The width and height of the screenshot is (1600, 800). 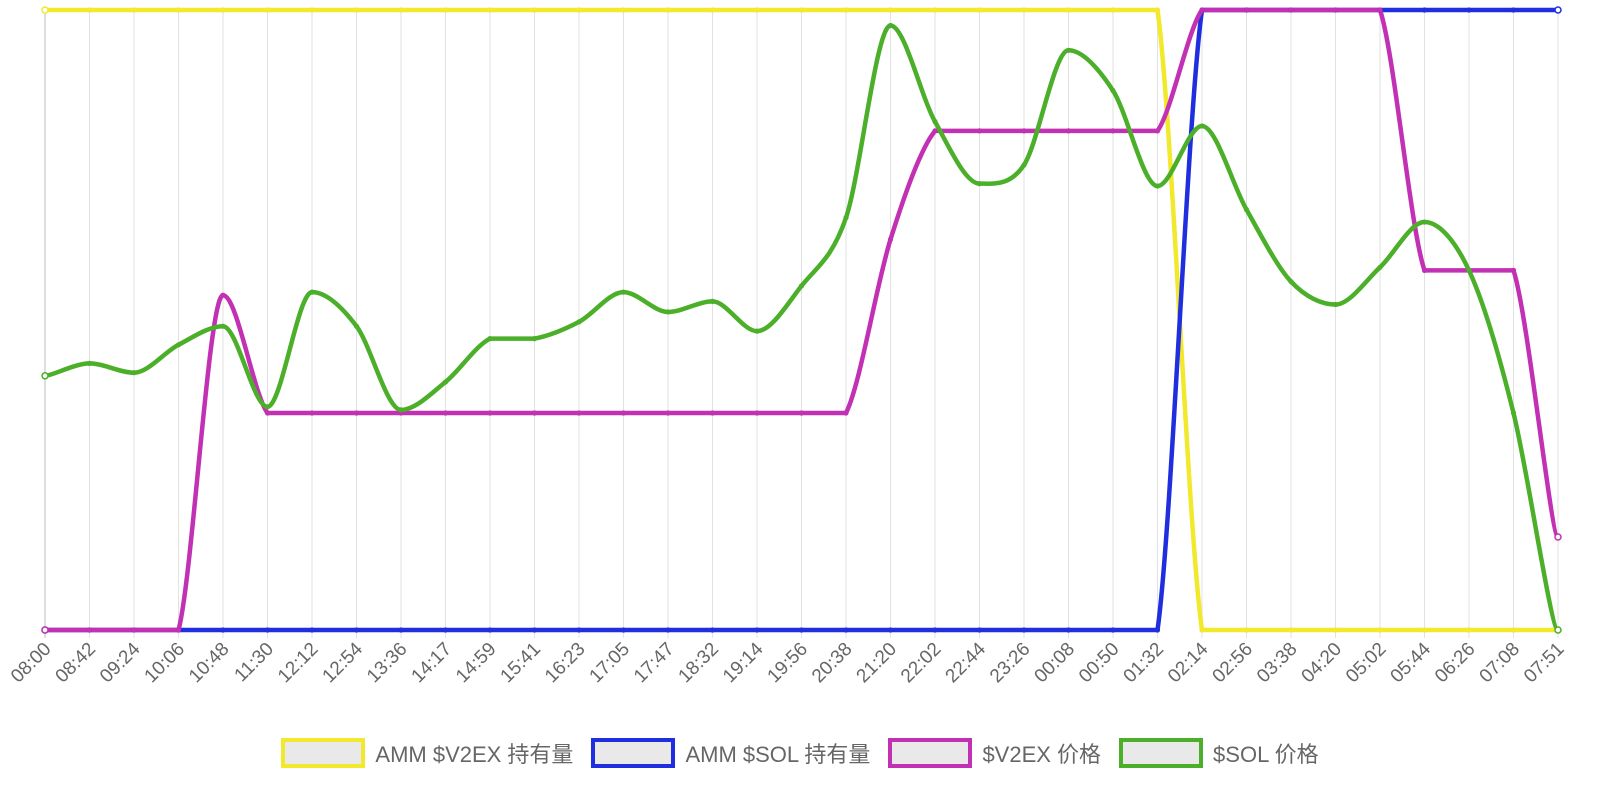 I want to click on x-tick-label: 21:20, so click(x=877, y=663).